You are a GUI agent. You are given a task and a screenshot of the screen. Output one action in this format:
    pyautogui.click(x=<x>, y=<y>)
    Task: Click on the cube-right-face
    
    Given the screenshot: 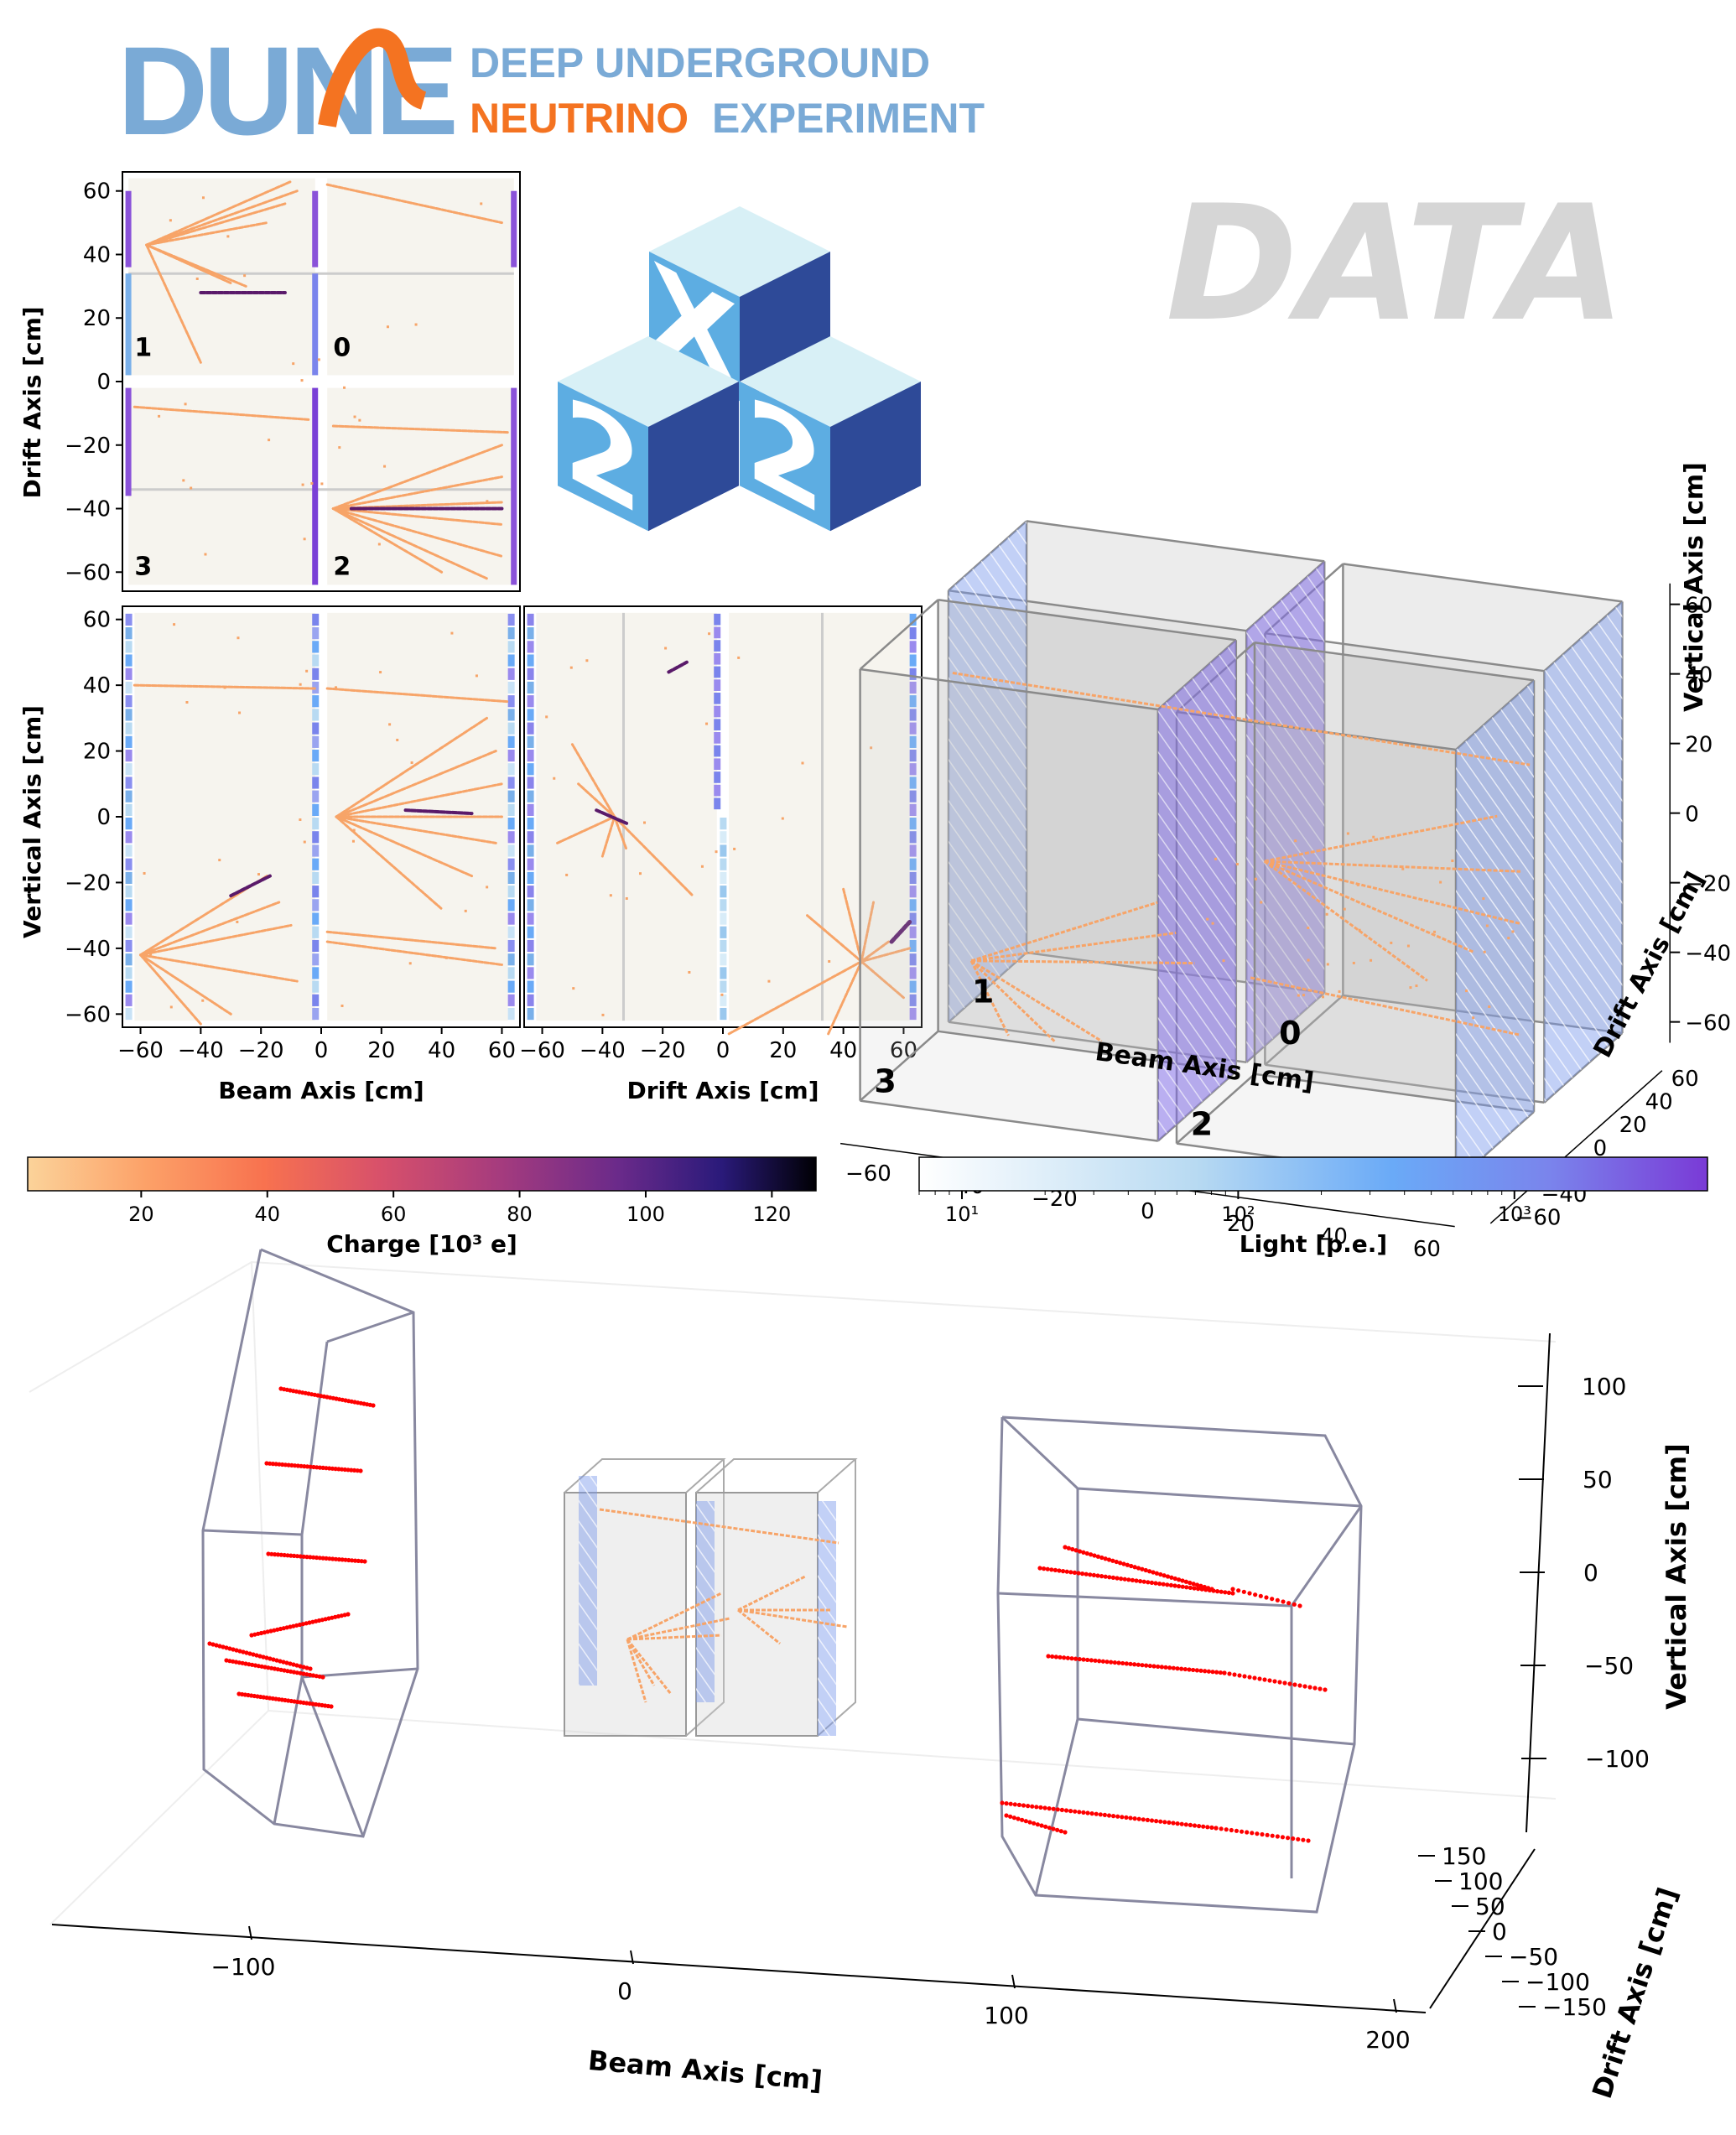 What is the action you would take?
    pyautogui.click(x=693, y=457)
    